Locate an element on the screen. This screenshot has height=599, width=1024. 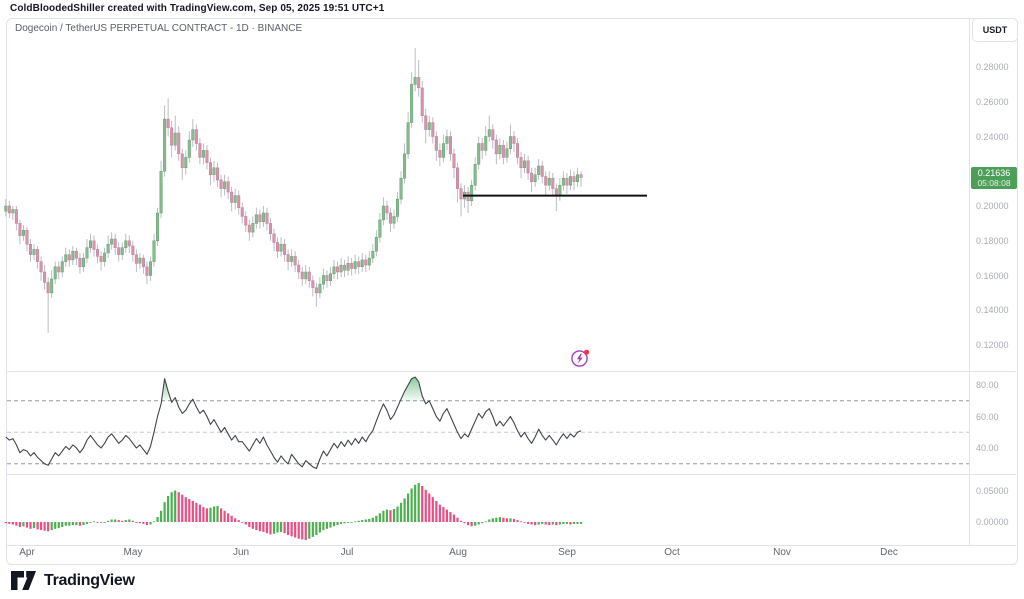
rsi-axis-label: 60.00 is located at coordinates (987, 416).